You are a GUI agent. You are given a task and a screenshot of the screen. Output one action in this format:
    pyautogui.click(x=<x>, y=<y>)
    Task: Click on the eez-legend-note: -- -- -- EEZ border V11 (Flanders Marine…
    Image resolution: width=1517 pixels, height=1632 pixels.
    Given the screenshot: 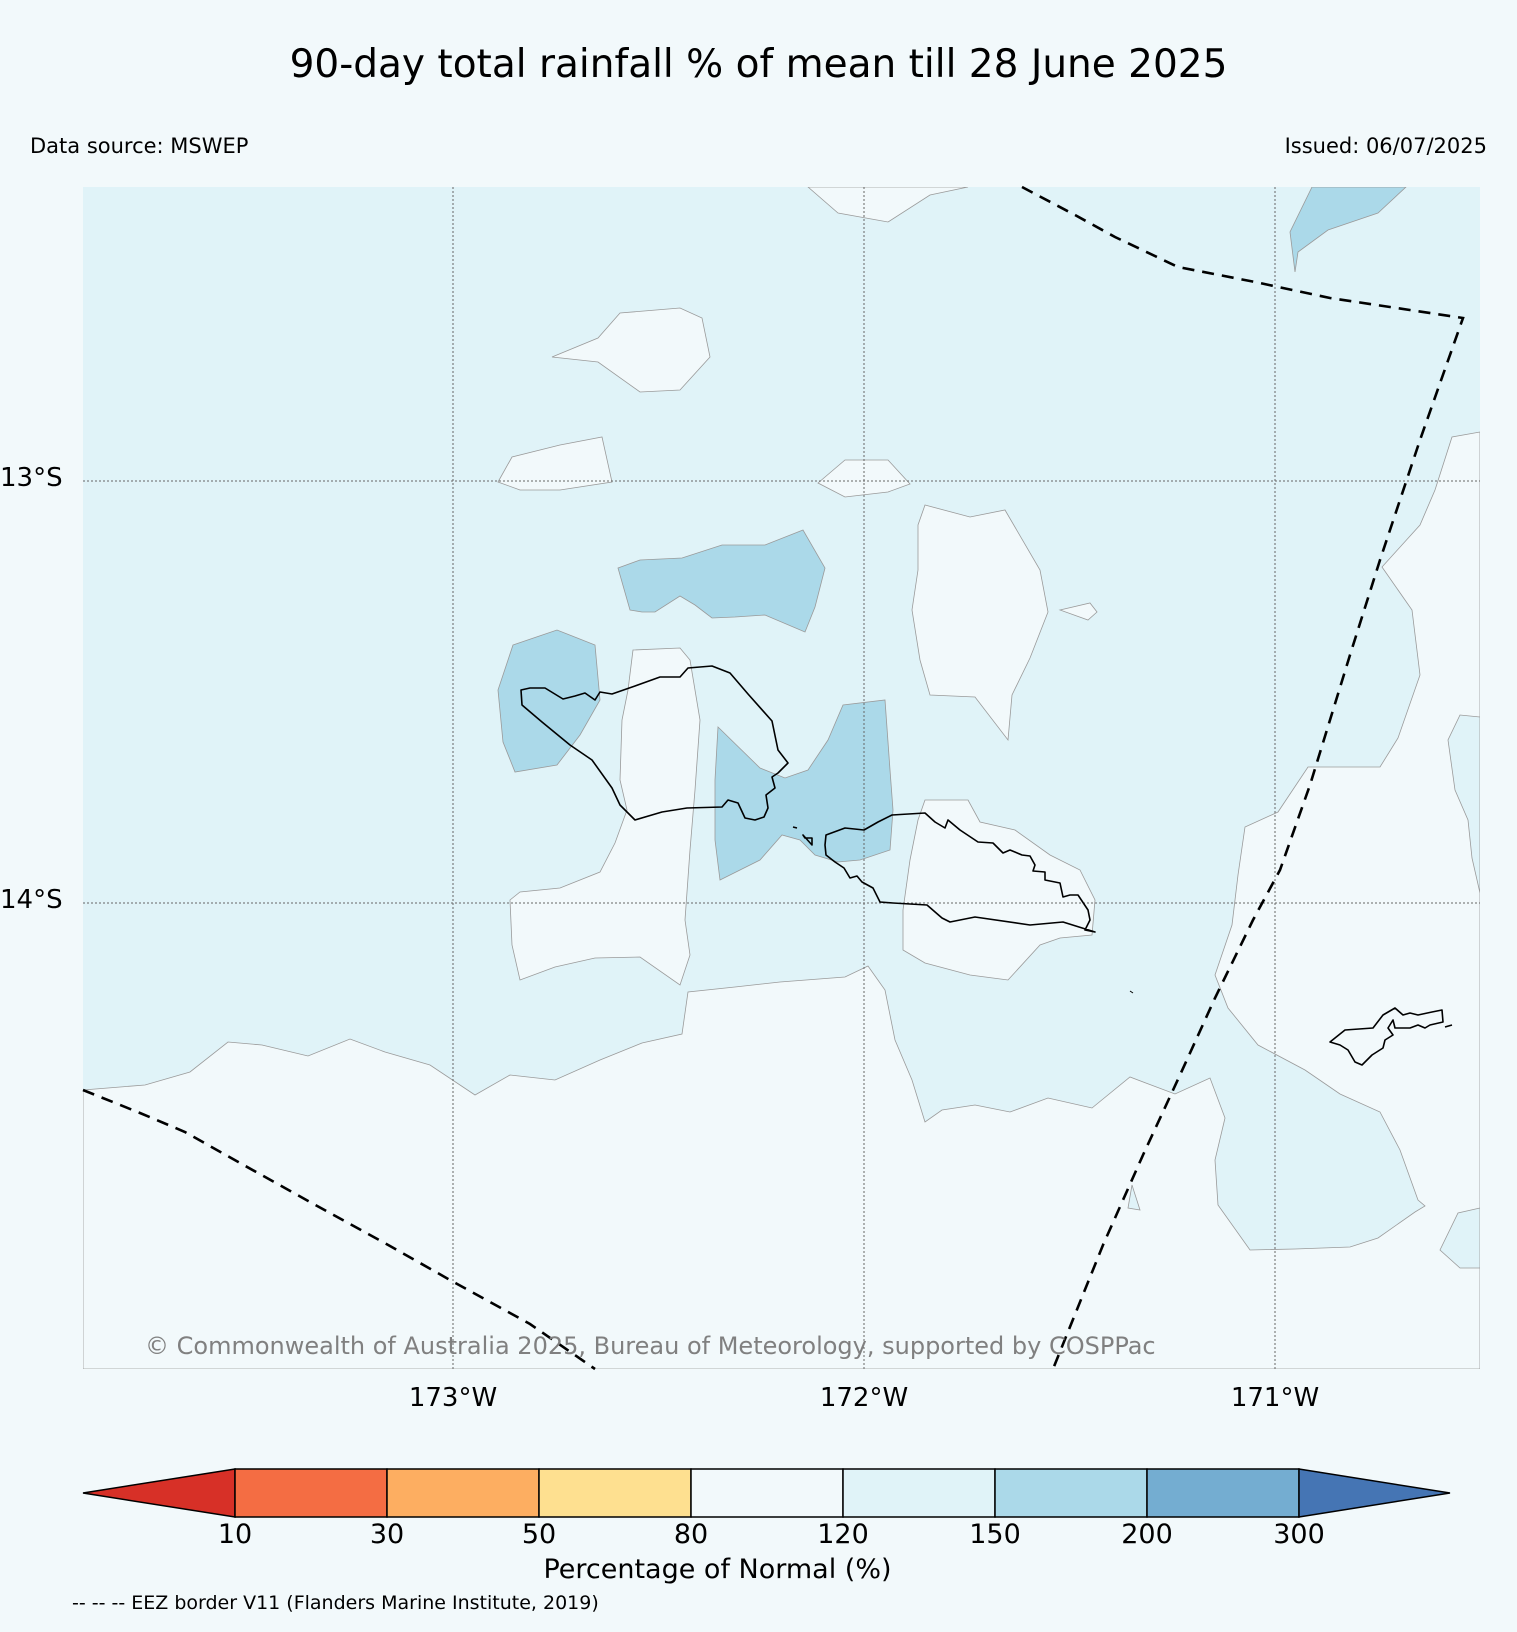 What is the action you would take?
    pyautogui.click(x=335, y=1603)
    